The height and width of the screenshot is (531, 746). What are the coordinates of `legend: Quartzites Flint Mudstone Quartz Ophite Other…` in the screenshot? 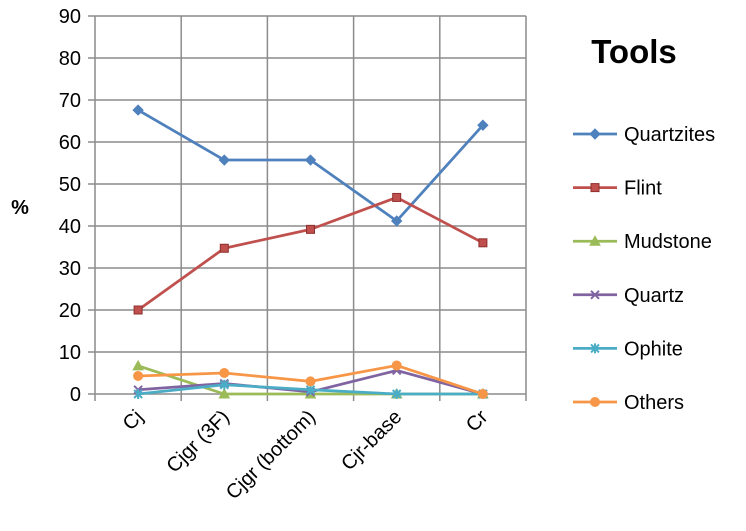 It's located at (644, 269).